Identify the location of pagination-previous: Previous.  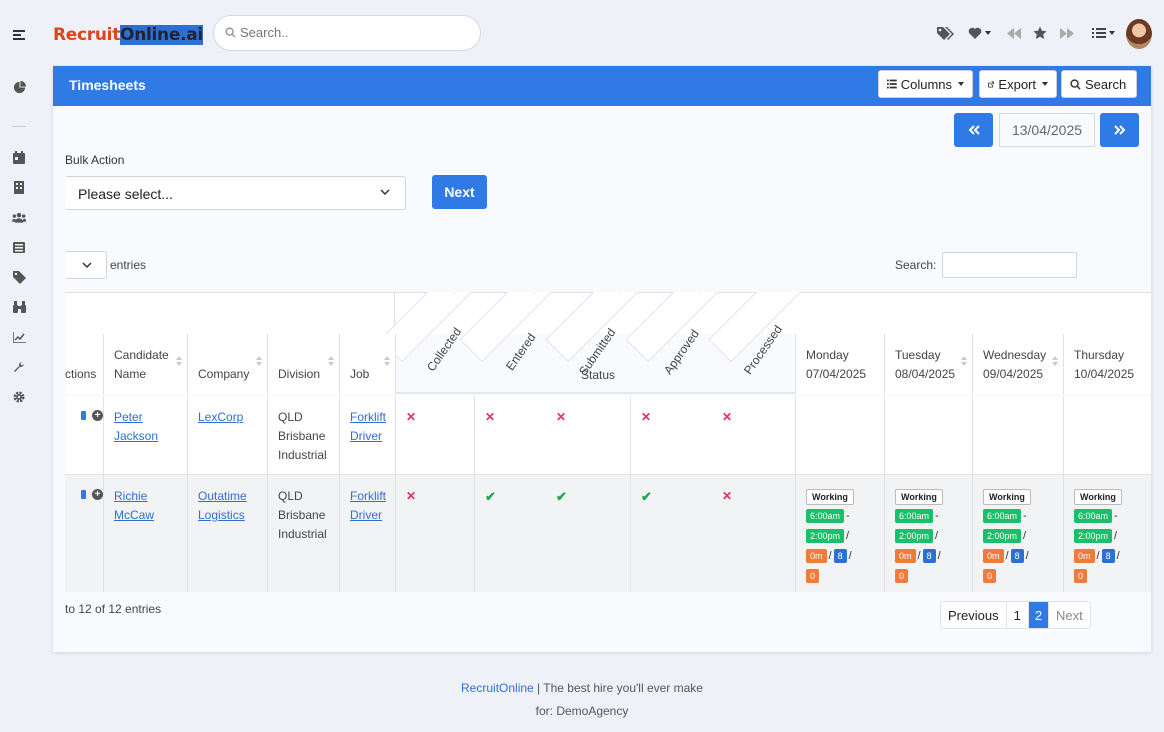
(974, 615).